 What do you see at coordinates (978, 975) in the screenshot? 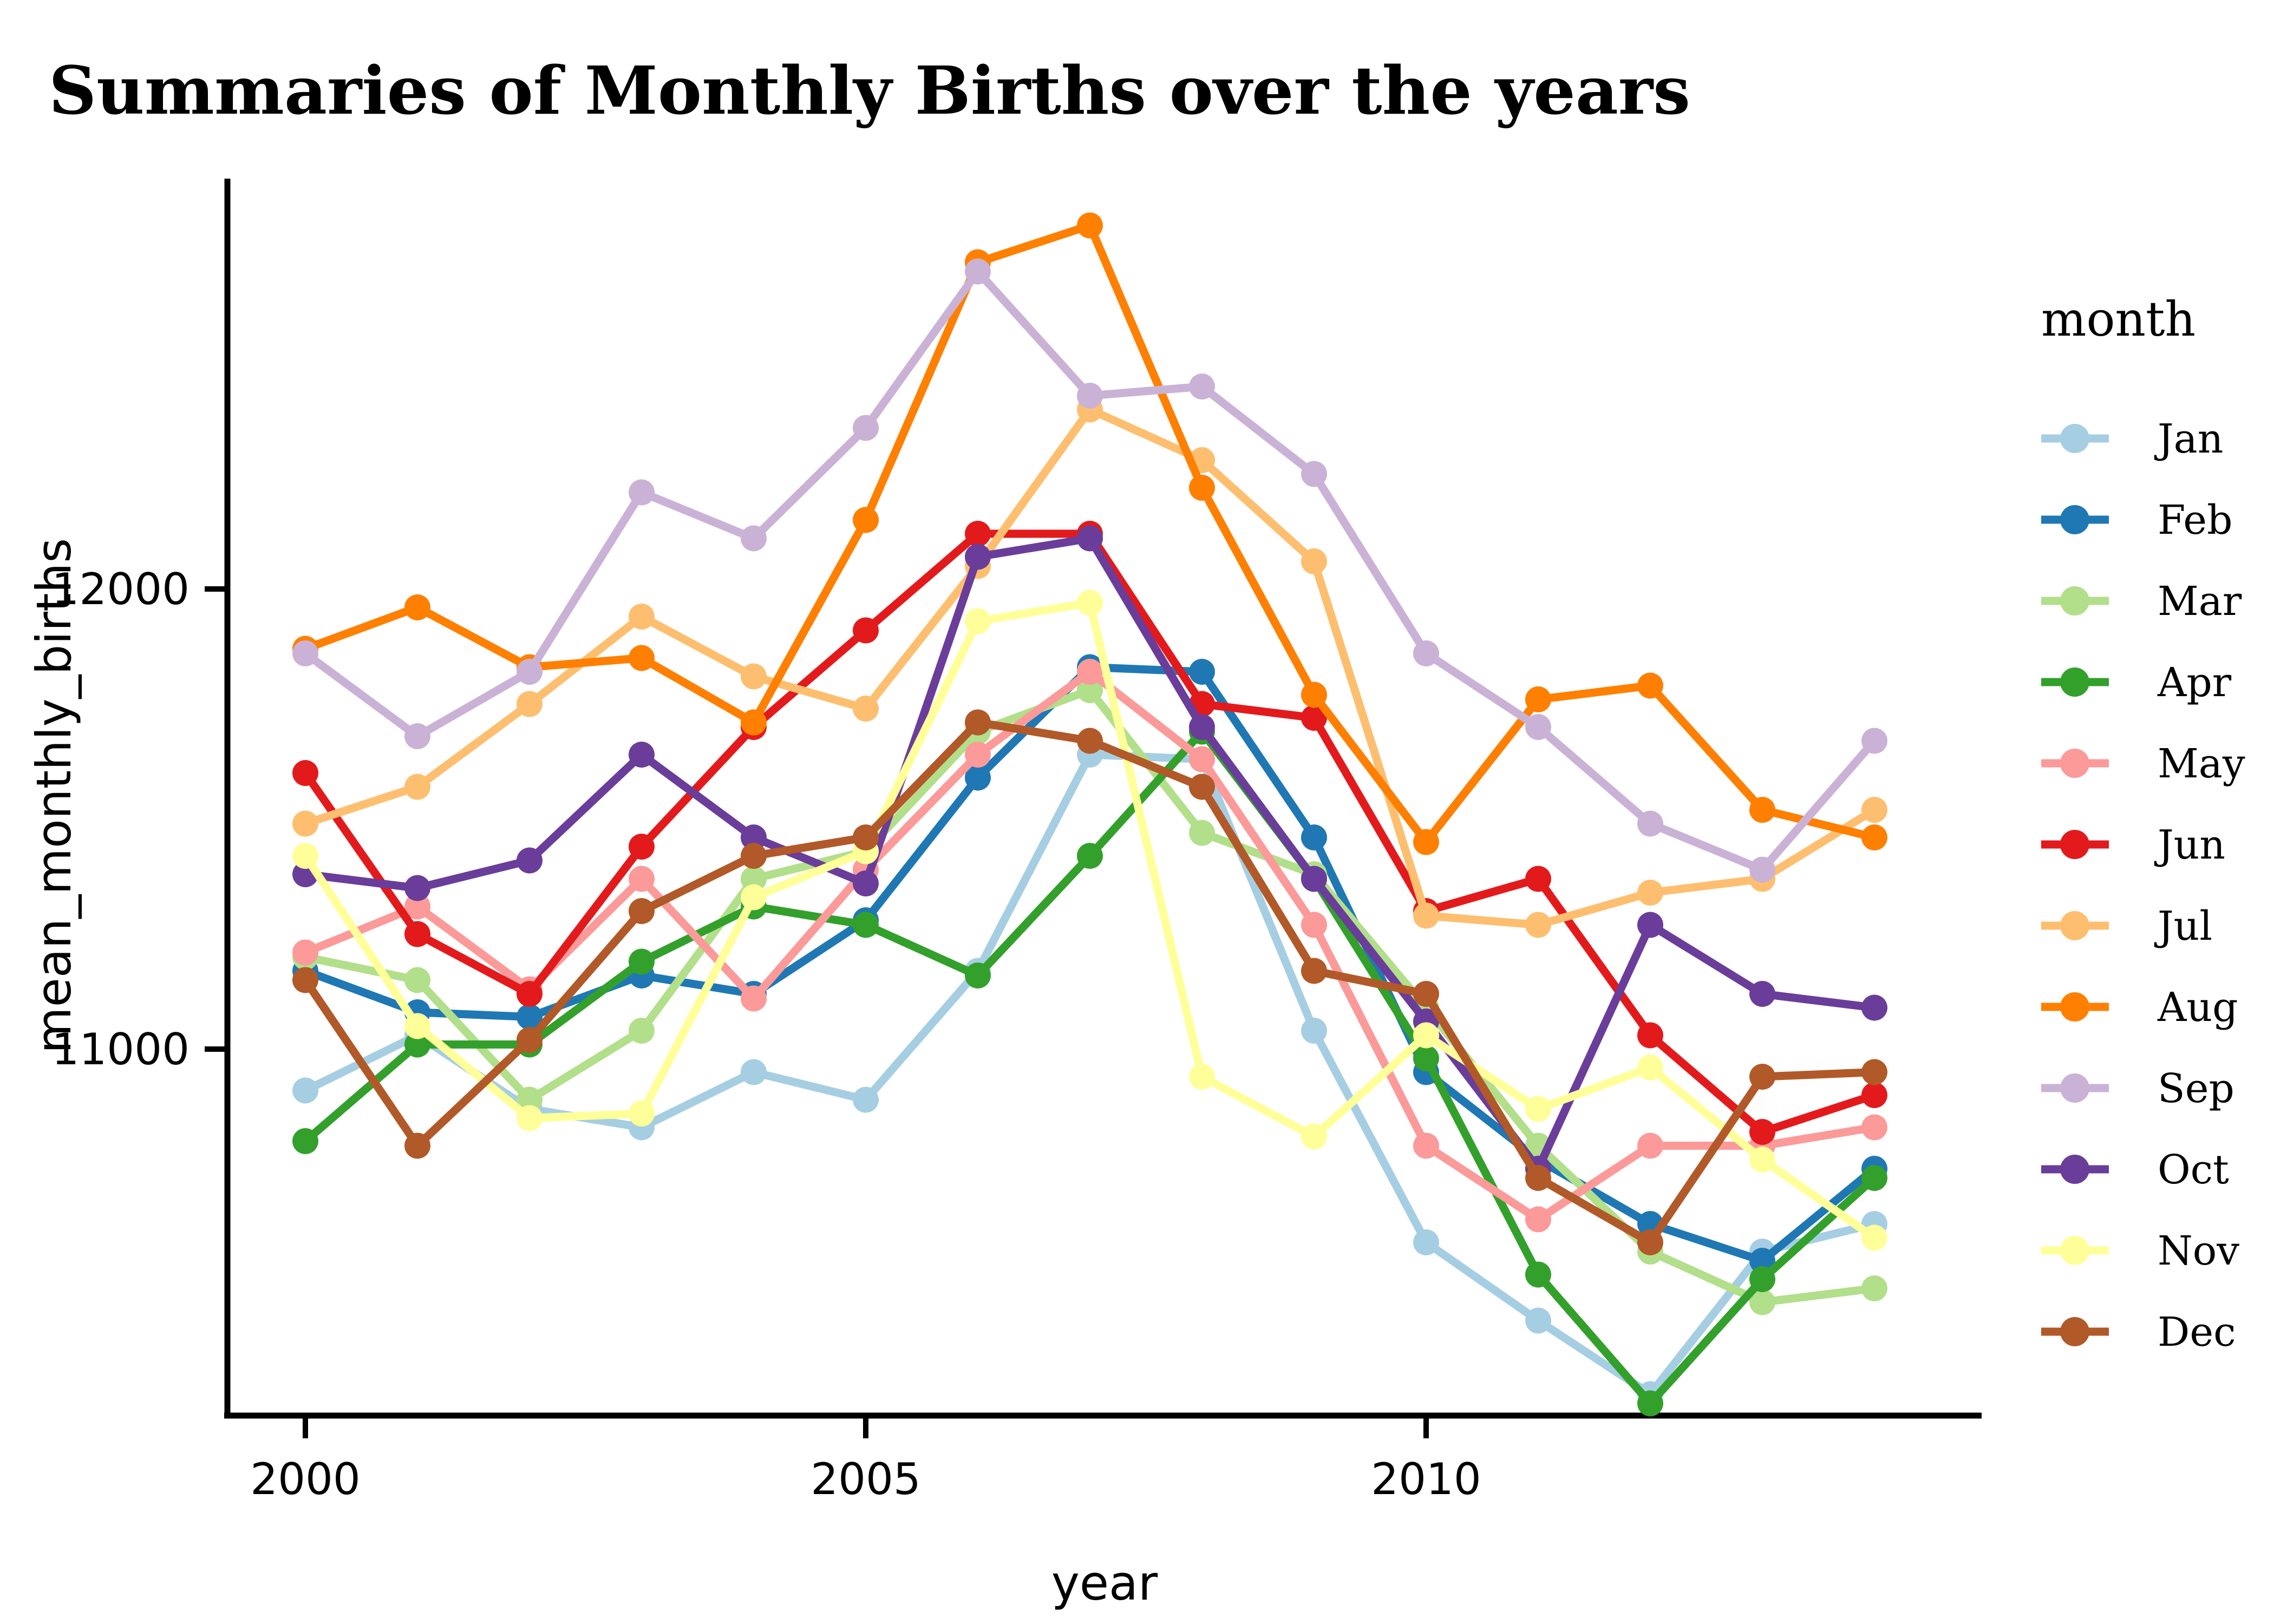
I see `data-point-apr-2006` at bounding box center [978, 975].